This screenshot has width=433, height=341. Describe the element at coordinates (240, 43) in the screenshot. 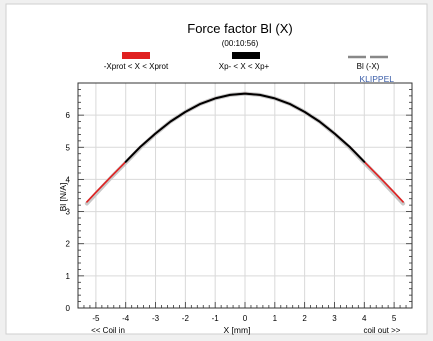

I see `chart-subtitle: (00:10:56)` at that location.